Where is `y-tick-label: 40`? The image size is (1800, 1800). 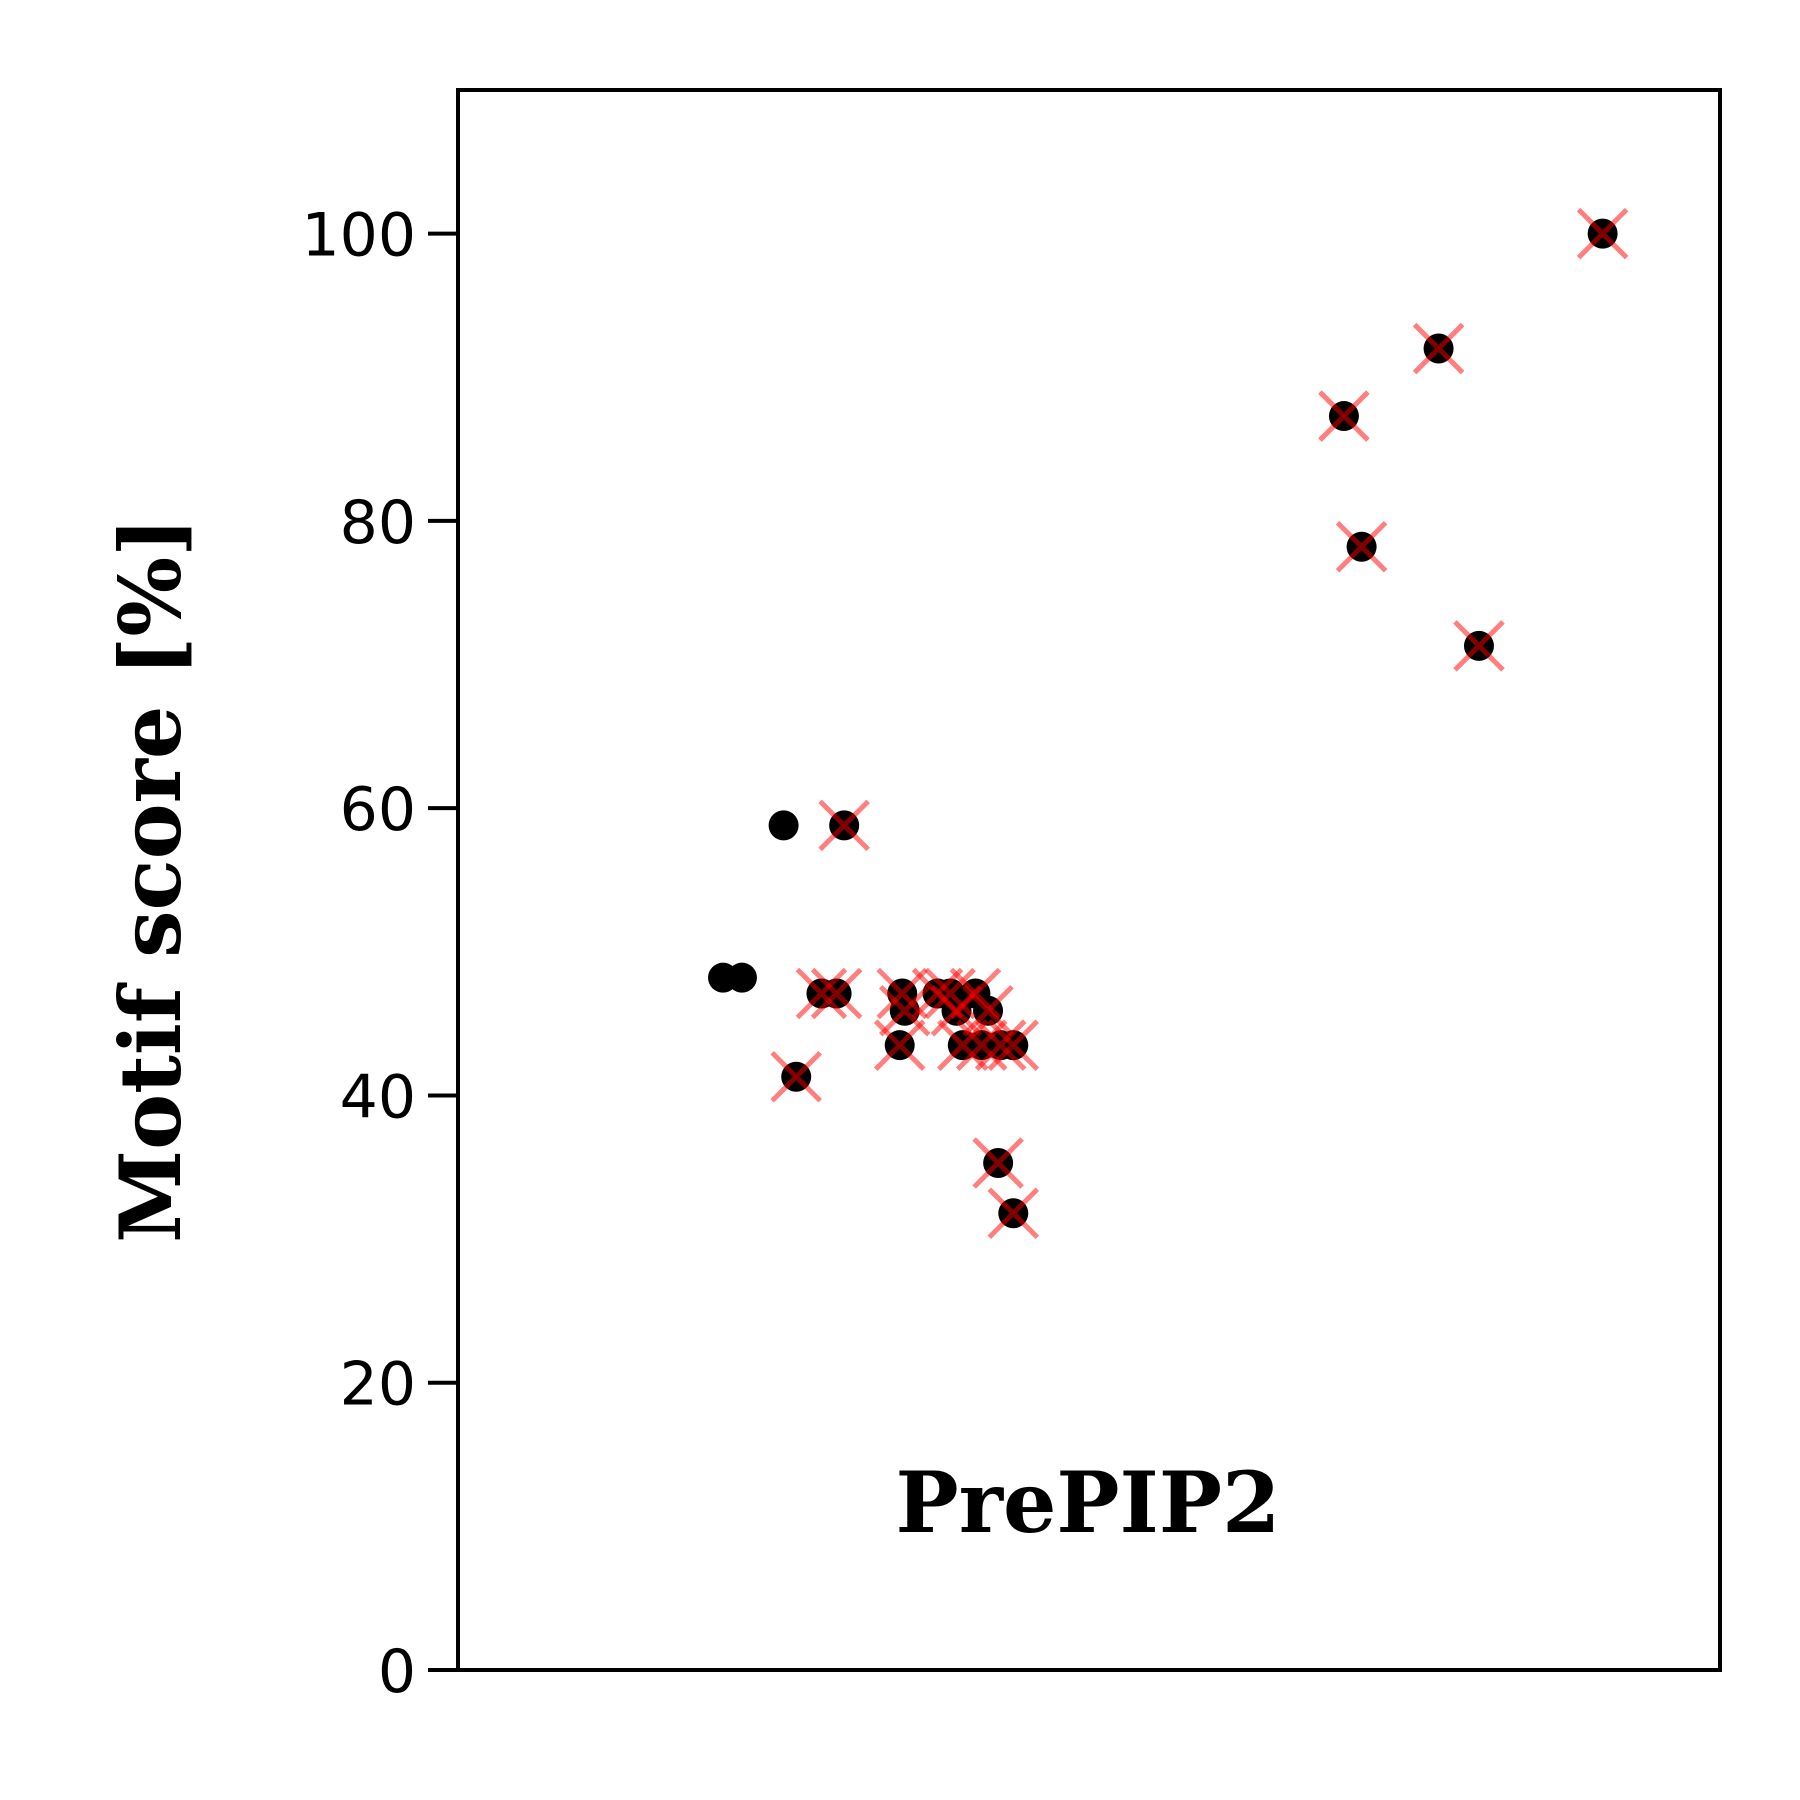
y-tick-label: 40 is located at coordinates (378, 1097).